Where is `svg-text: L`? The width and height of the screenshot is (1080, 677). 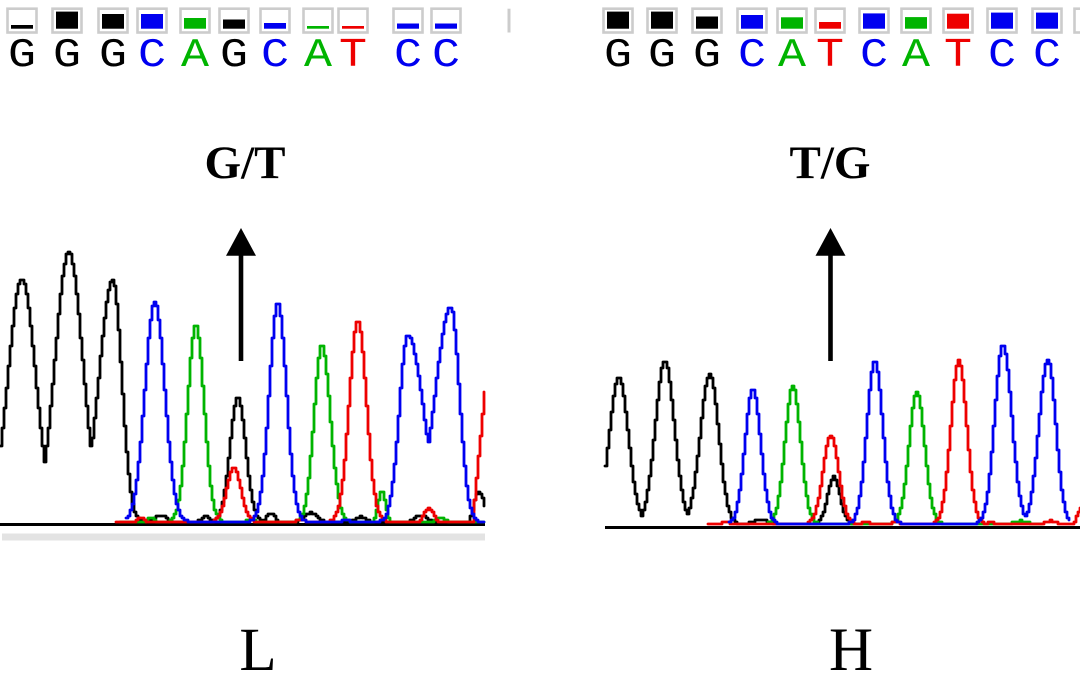
svg-text: L is located at coordinates (257, 644).